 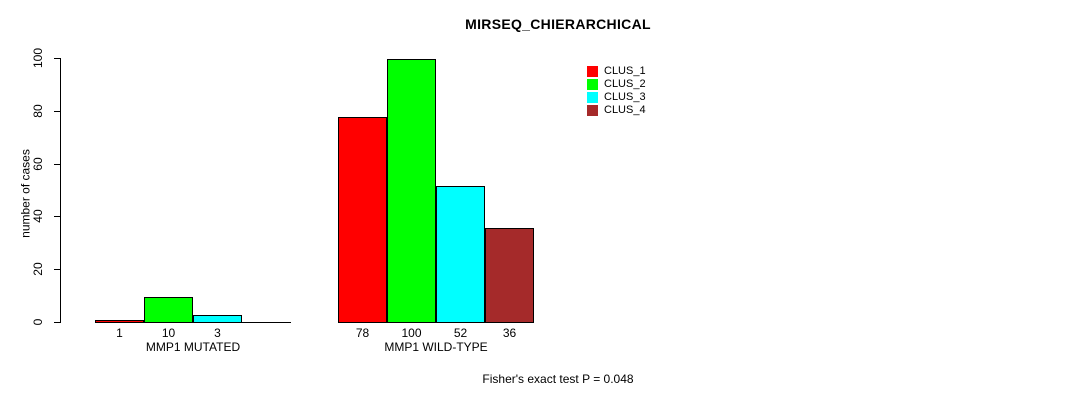 I want to click on group-label-wildtype: MMP1 WILD-TYPE, so click(x=436, y=347).